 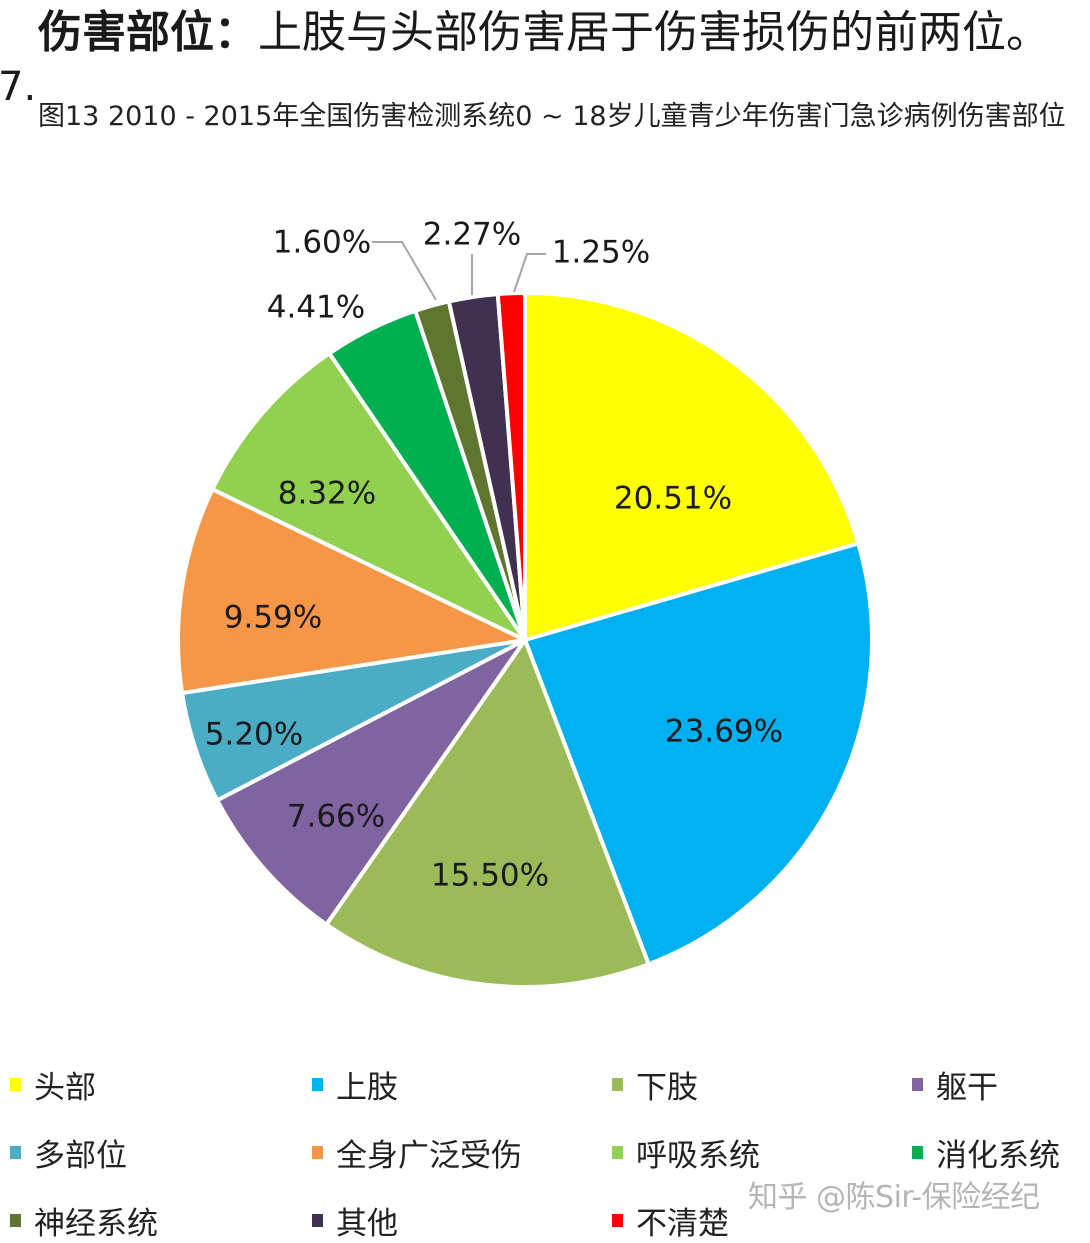 I want to click on legend-label: 多部位, so click(x=80, y=1156).